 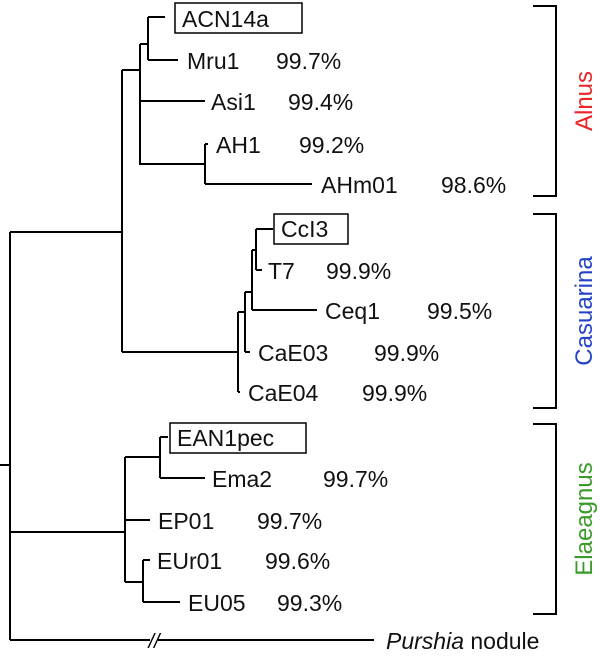 I want to click on acn14a-box, so click(x=238, y=18).